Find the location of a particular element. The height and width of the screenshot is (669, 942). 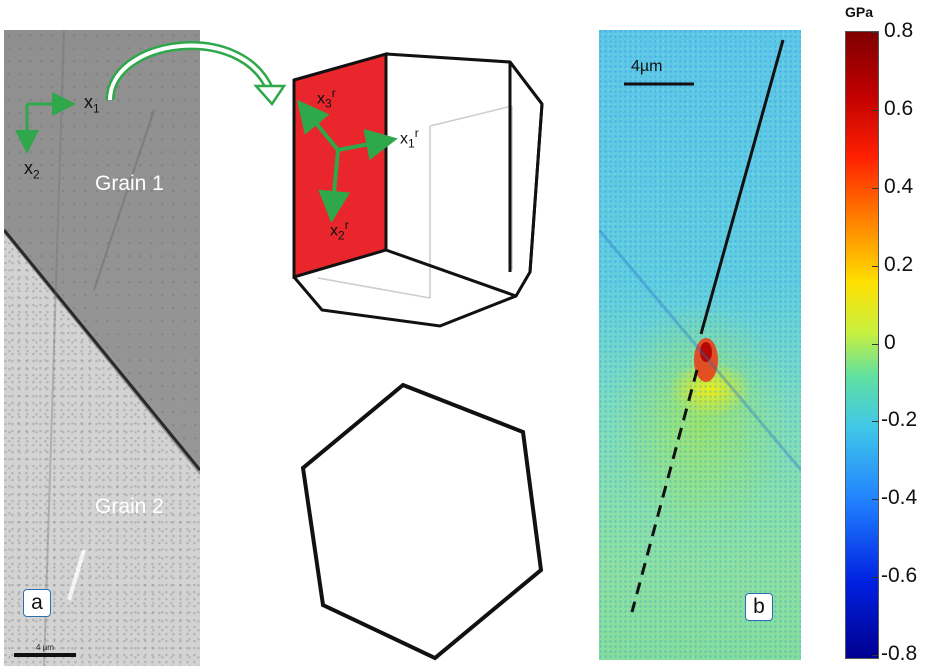

axis-x1r-label: x1r is located at coordinates (409, 138).